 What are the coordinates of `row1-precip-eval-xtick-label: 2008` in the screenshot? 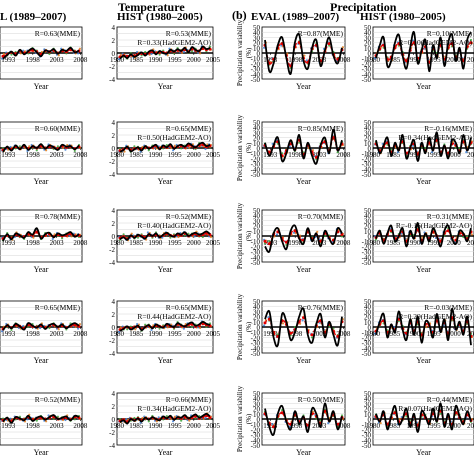 It's located at (343, 60).